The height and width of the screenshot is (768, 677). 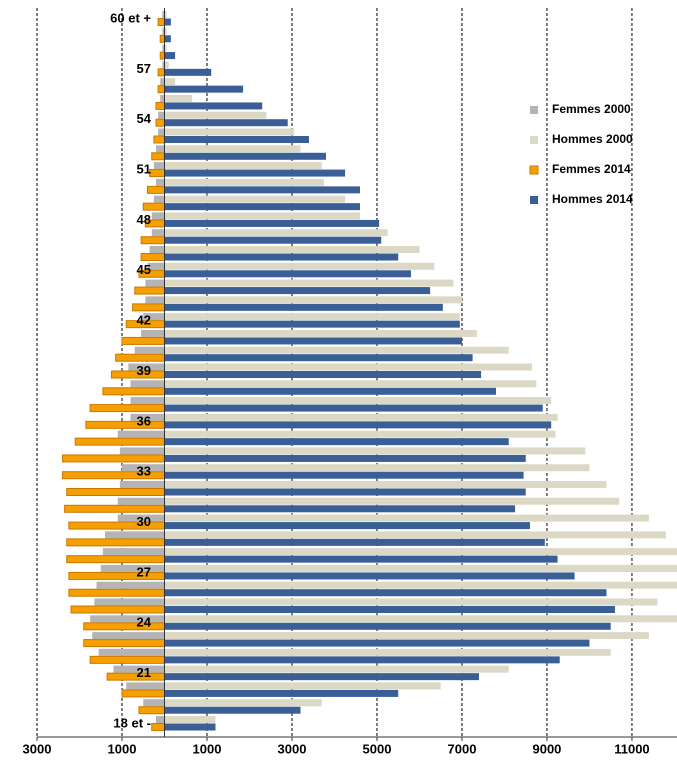 I want to click on legend-label: Hommes 2000, so click(x=592, y=139).